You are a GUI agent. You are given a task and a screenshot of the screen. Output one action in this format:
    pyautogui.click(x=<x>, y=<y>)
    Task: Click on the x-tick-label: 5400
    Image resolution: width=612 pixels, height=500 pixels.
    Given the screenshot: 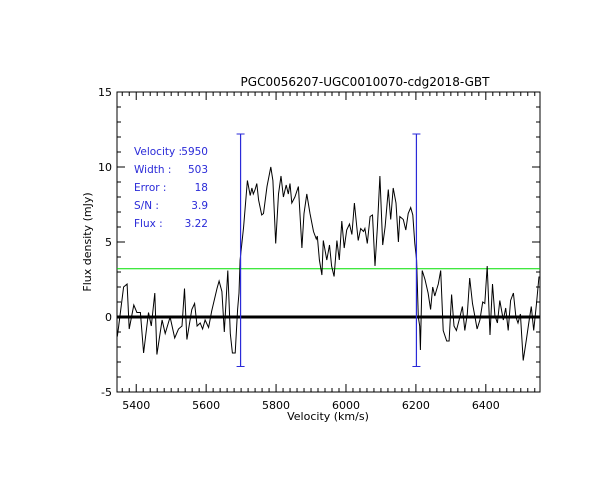 What is the action you would take?
    pyautogui.click(x=136, y=405)
    